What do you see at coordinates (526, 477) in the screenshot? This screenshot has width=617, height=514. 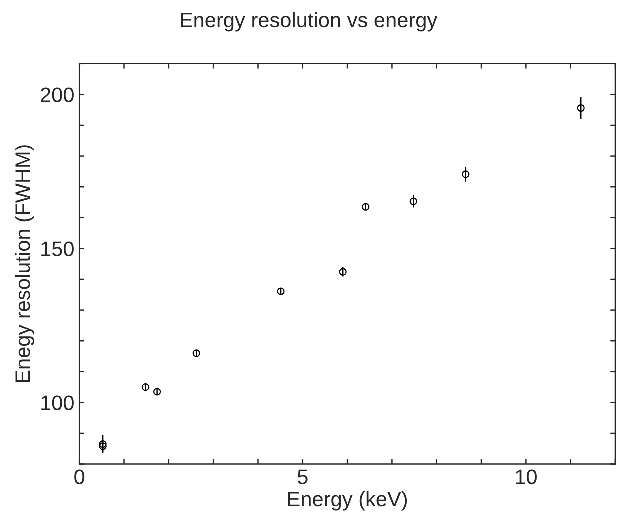 I see `x-tick-label: 10` at bounding box center [526, 477].